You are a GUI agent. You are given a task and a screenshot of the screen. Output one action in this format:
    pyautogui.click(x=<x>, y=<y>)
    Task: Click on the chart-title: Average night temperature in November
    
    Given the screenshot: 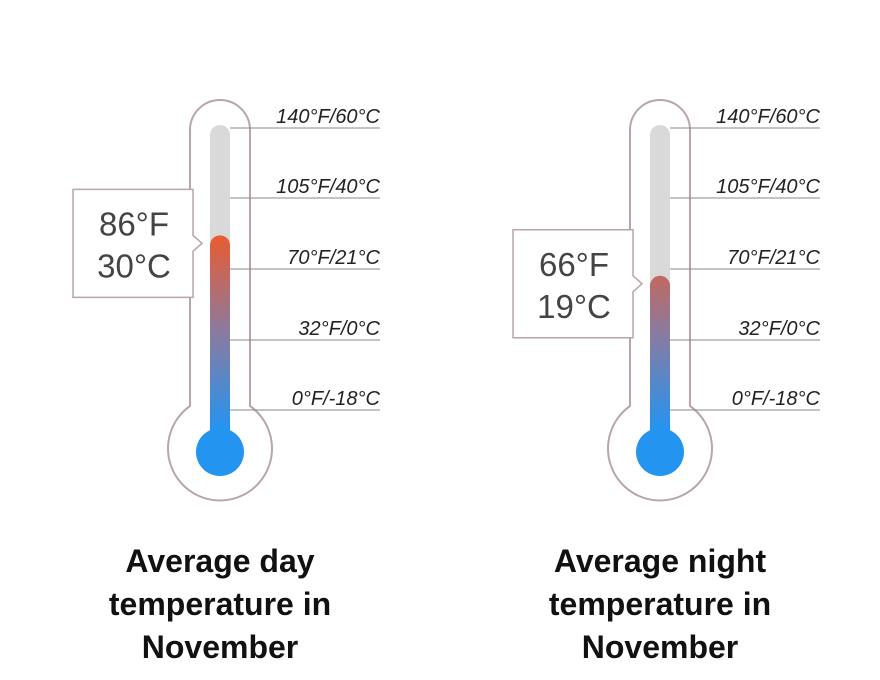 What is the action you would take?
    pyautogui.click(x=660, y=604)
    